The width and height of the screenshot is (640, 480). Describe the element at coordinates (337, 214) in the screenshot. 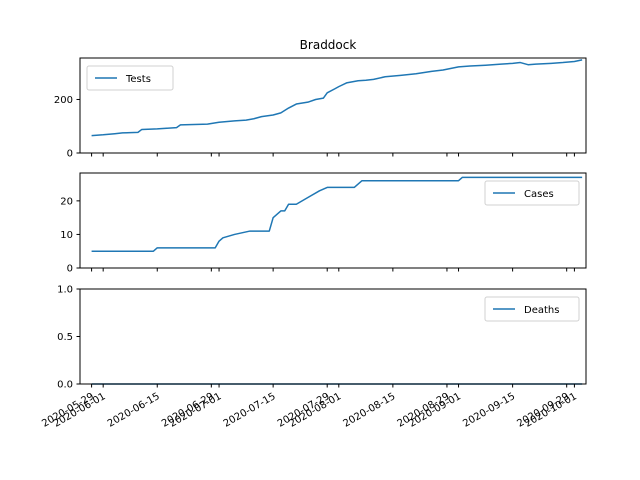

I see `series-line-cases` at that location.